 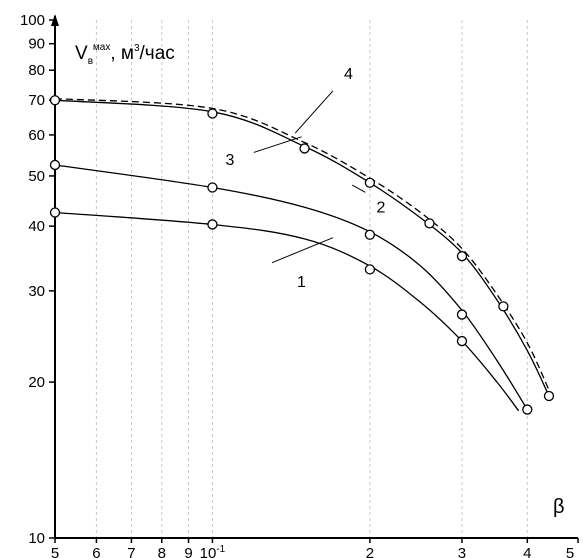 I want to click on x-axis-label: β, so click(x=559, y=507).